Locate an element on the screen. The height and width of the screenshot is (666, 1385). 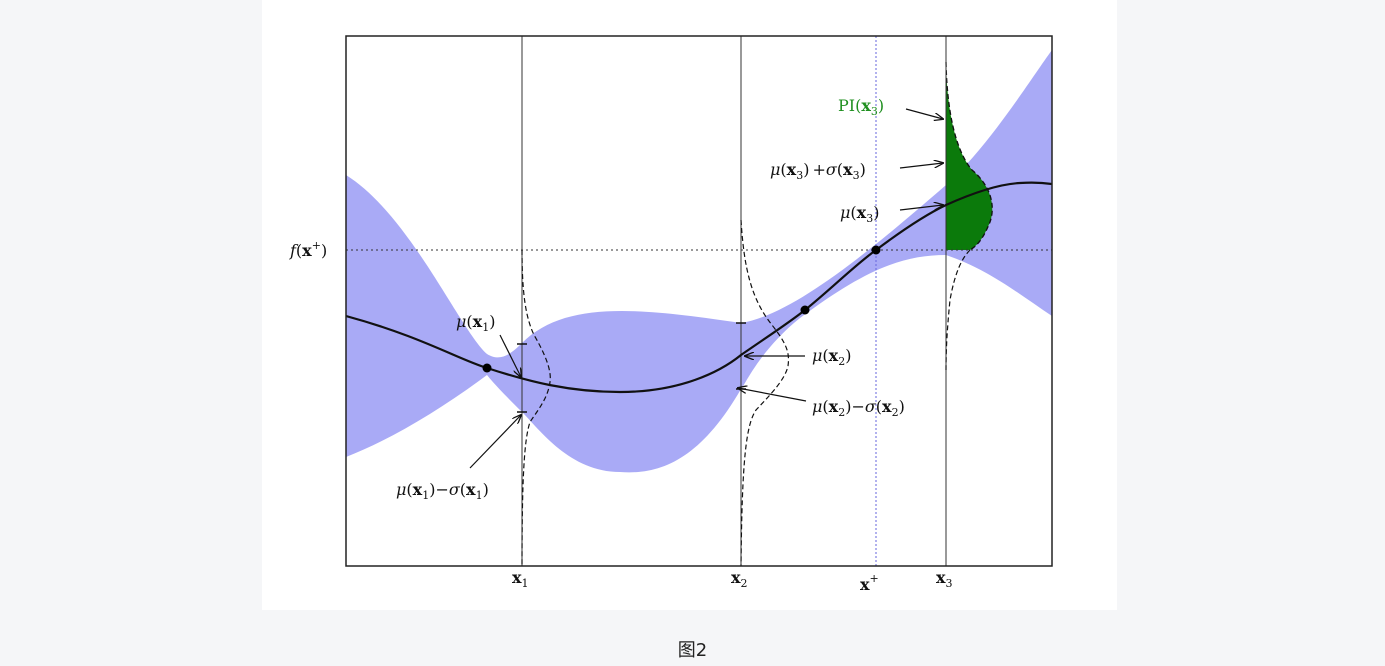
f-x-plus-label: f(x+) is located at coordinates (308, 249).